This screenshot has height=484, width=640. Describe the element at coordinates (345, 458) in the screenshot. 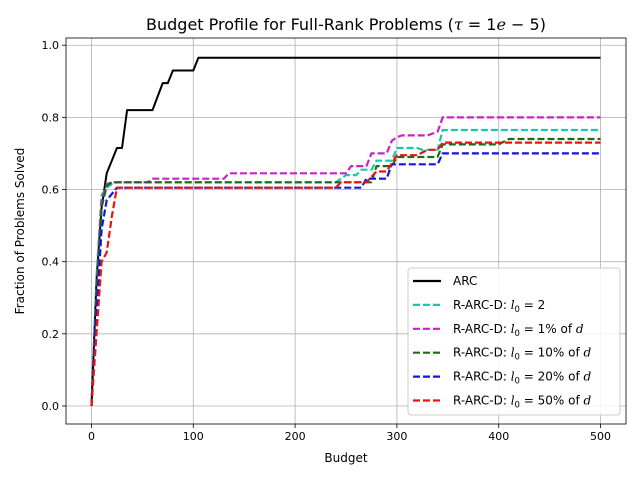

I see `x-axis-label: Budget` at that location.